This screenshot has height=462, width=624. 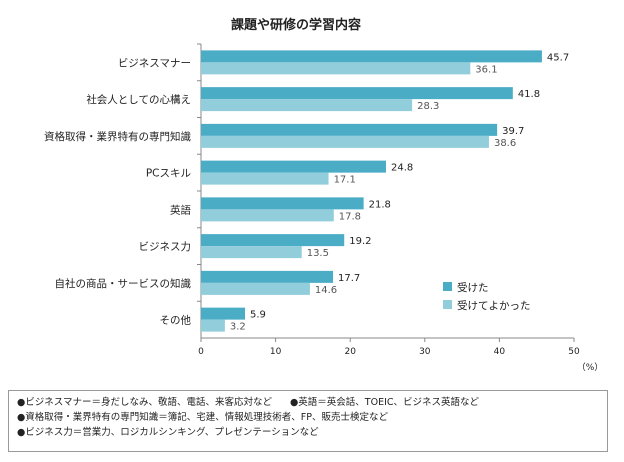 What do you see at coordinates (402, 168) in the screenshot?
I see `data-label: 24.8` at bounding box center [402, 168].